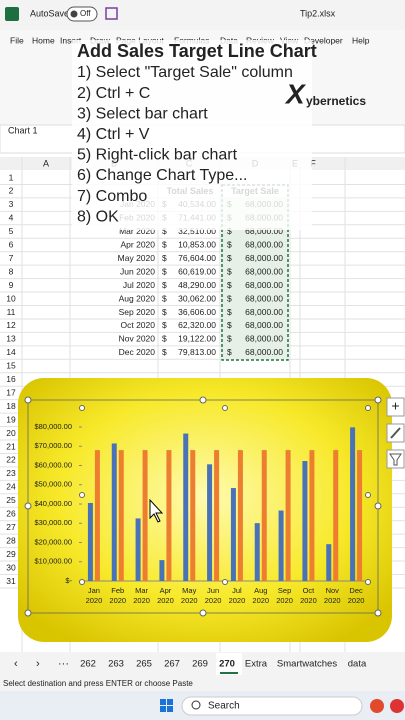 The height and width of the screenshot is (720, 405). I want to click on y-tick-label: $80,000.00, so click(53, 426).